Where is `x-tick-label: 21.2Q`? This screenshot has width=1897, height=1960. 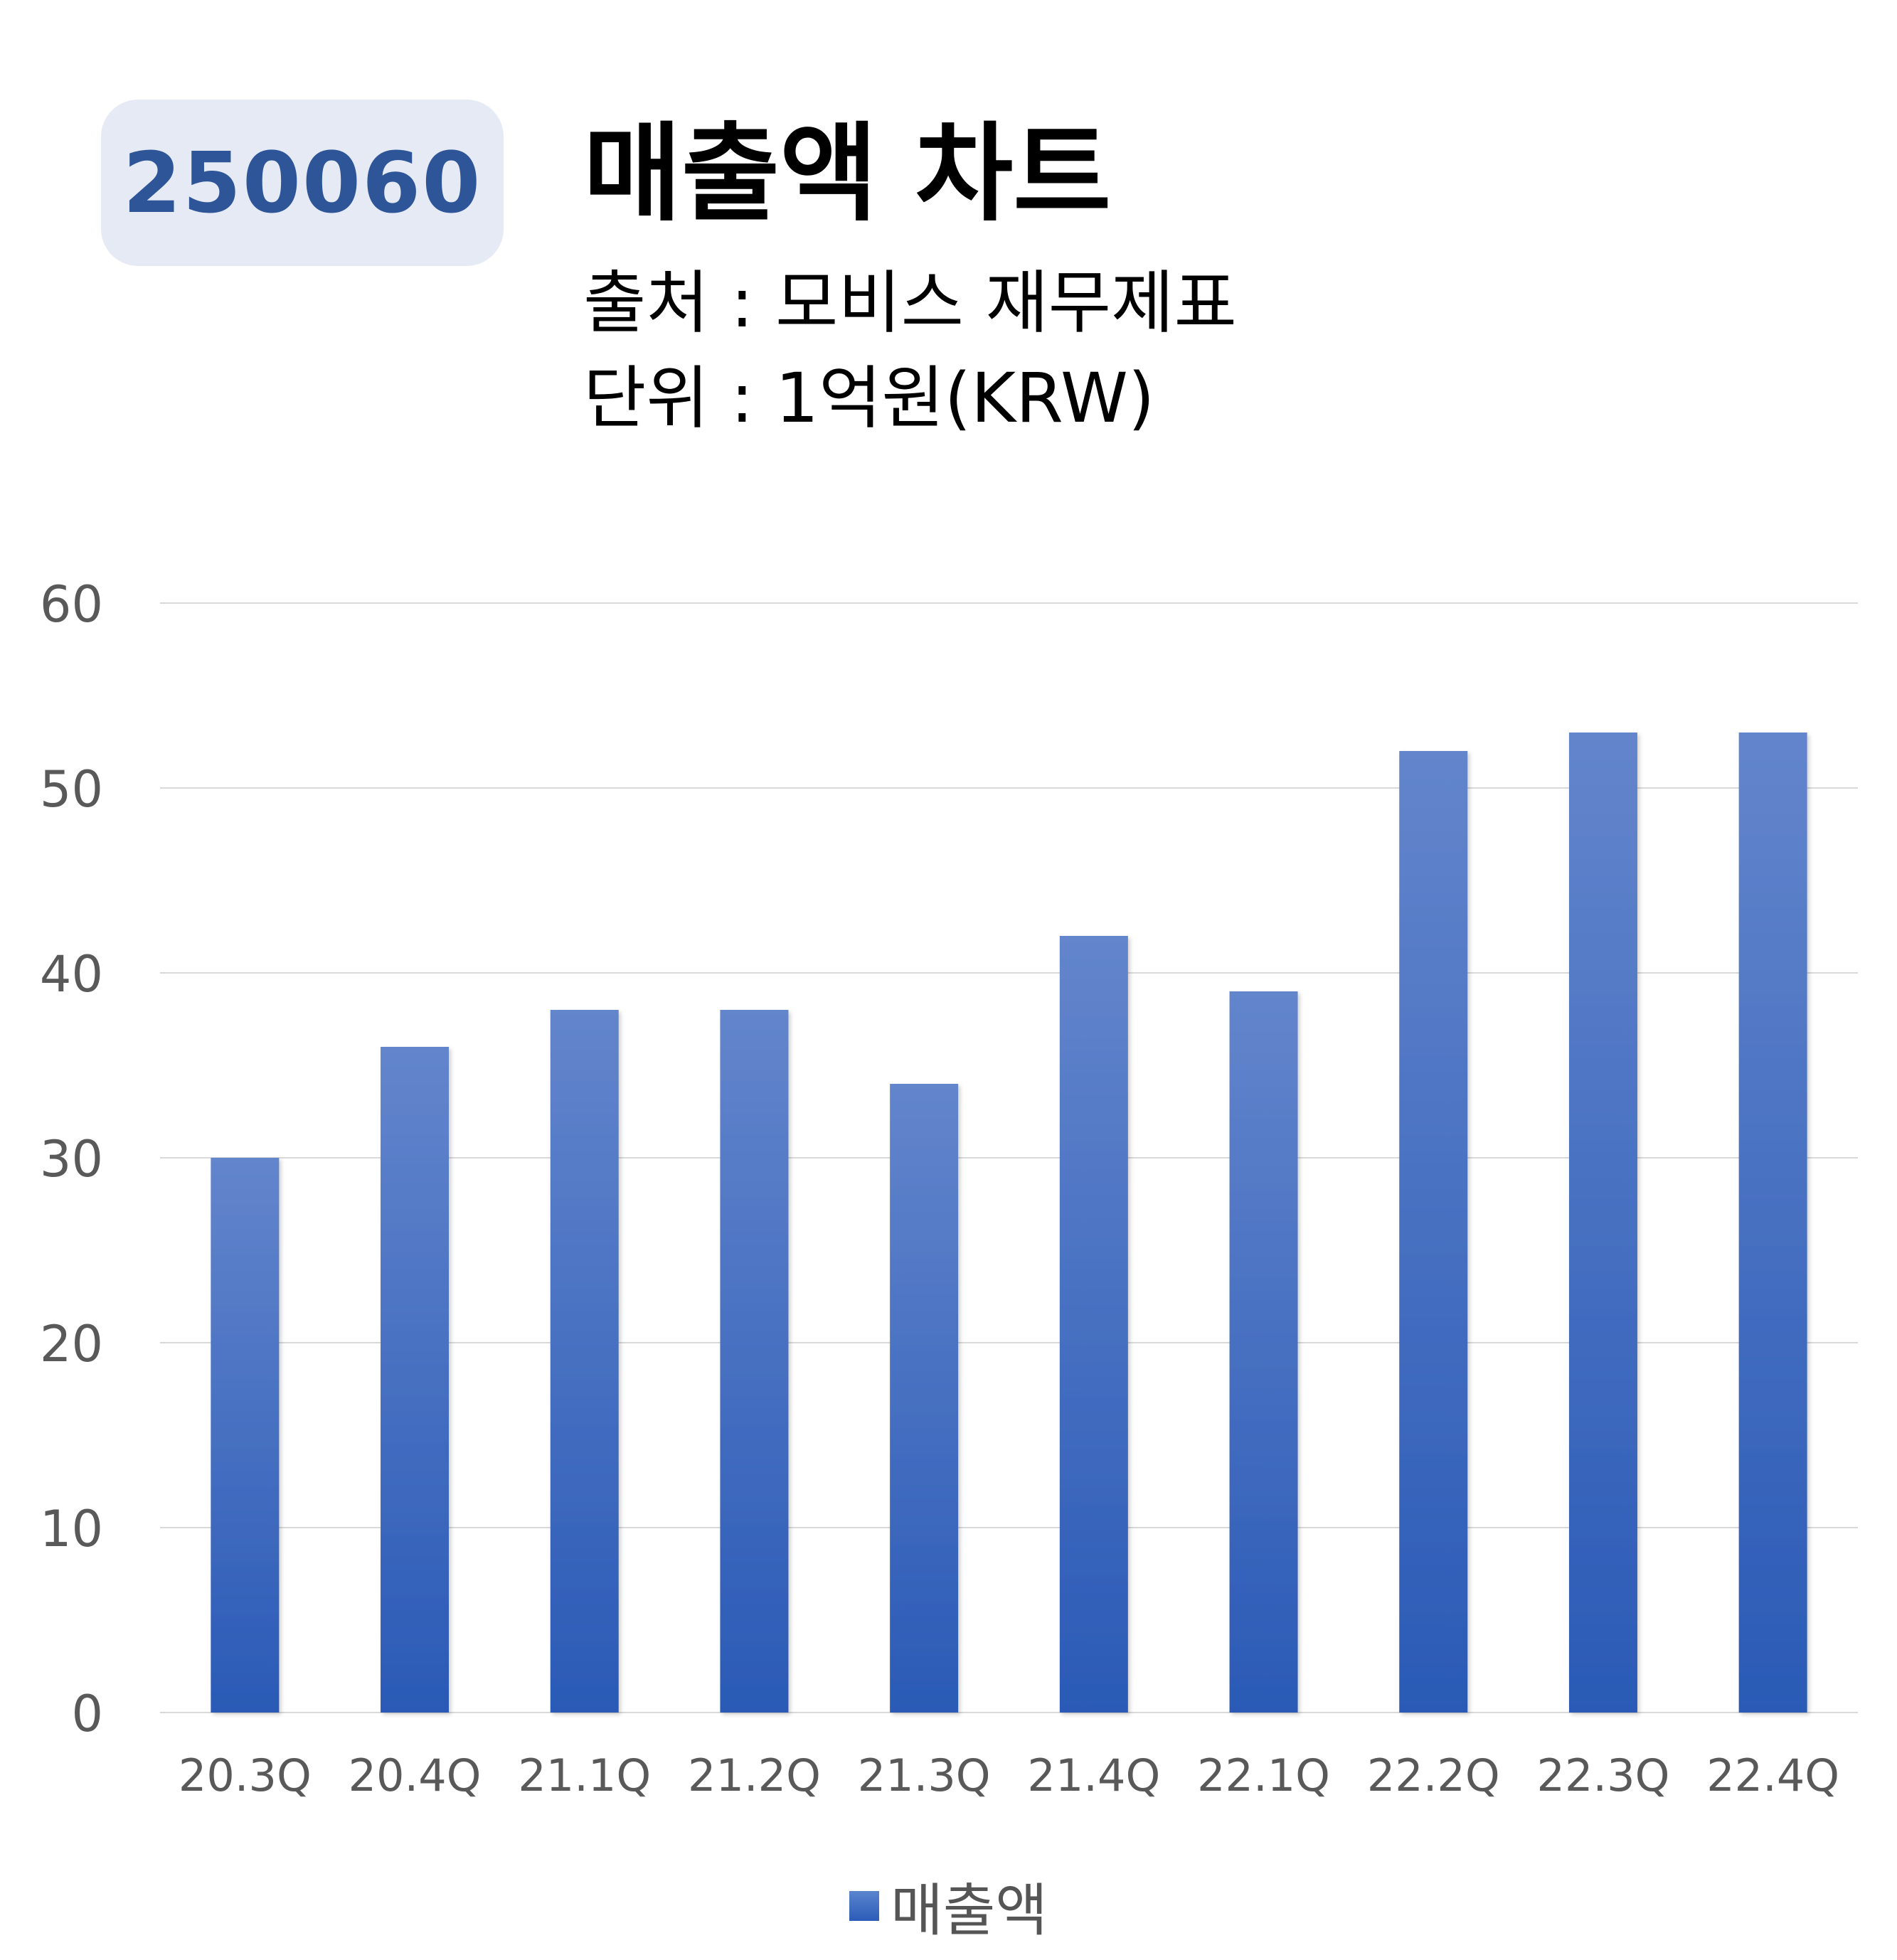
x-tick-label: 21.2Q is located at coordinates (755, 1775).